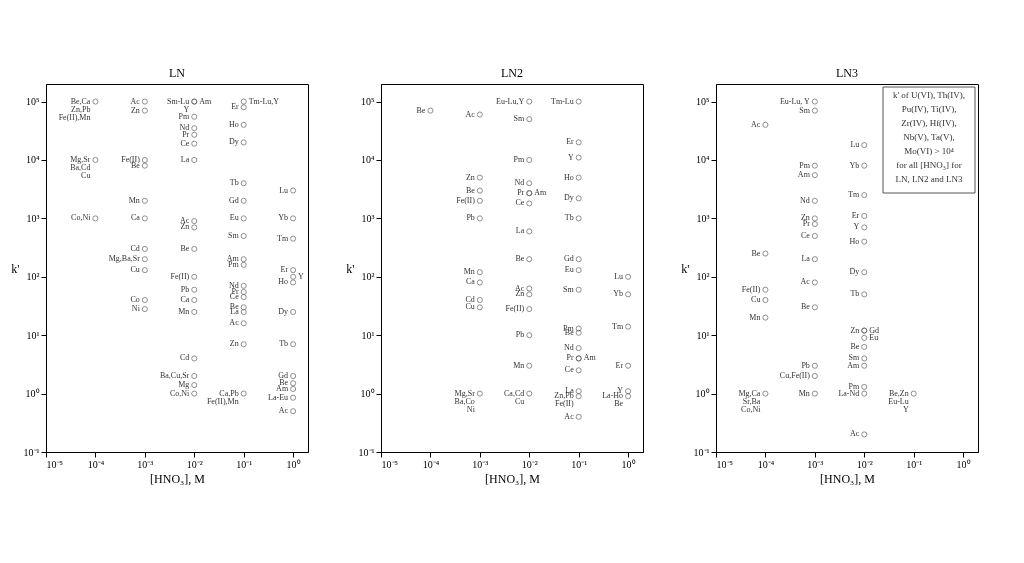 The width and height of the screenshot is (1024, 563). Describe the element at coordinates (74, 109) in the screenshot. I see `data-label: Be,Ca Zn,Pb Fe(II),Mn` at that location.